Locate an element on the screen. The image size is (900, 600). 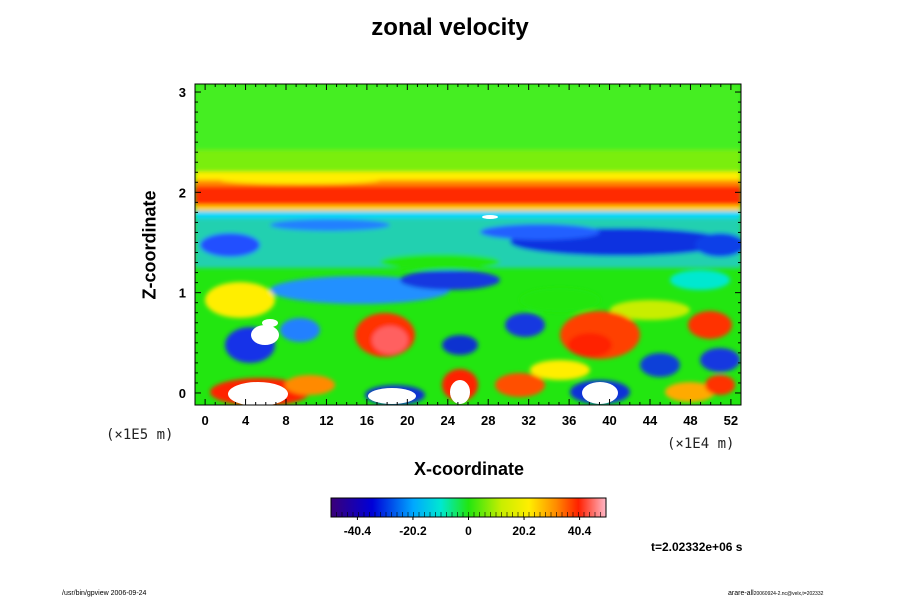
x-axis-label: X-coordinate is located at coordinates (468, 469).